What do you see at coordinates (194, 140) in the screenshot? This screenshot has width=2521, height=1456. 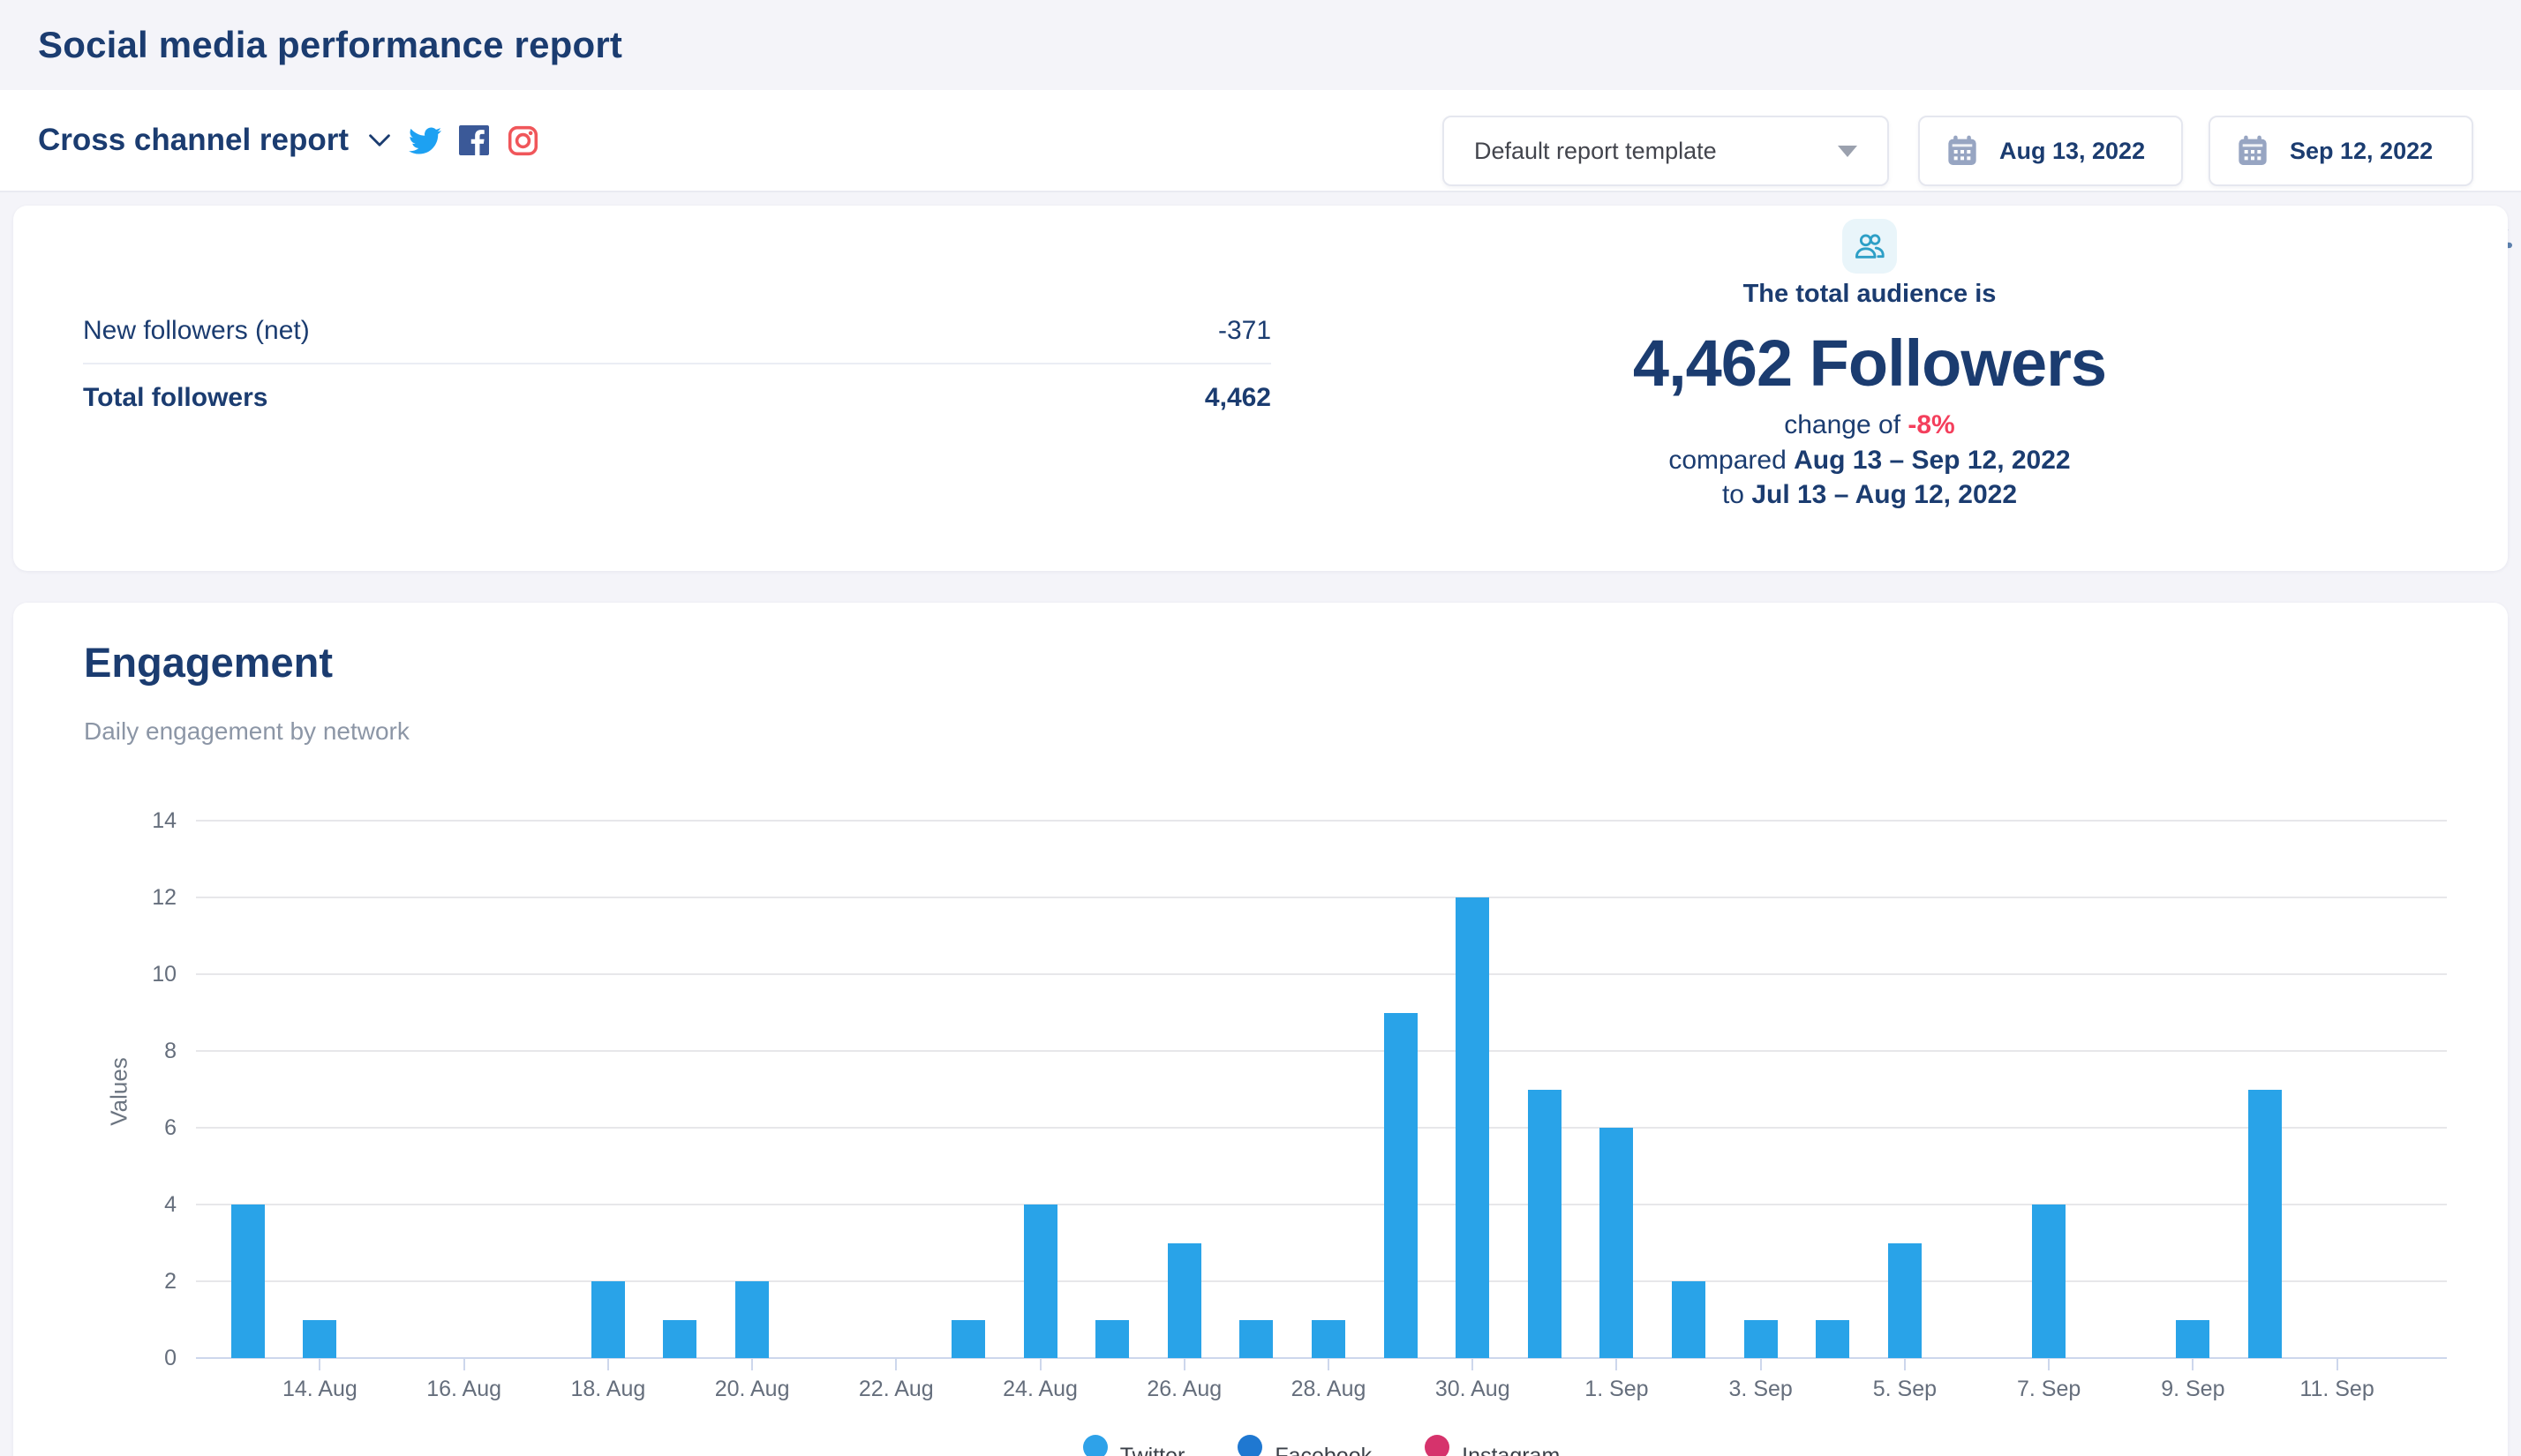 I see `report-name: Cross channel report` at bounding box center [194, 140].